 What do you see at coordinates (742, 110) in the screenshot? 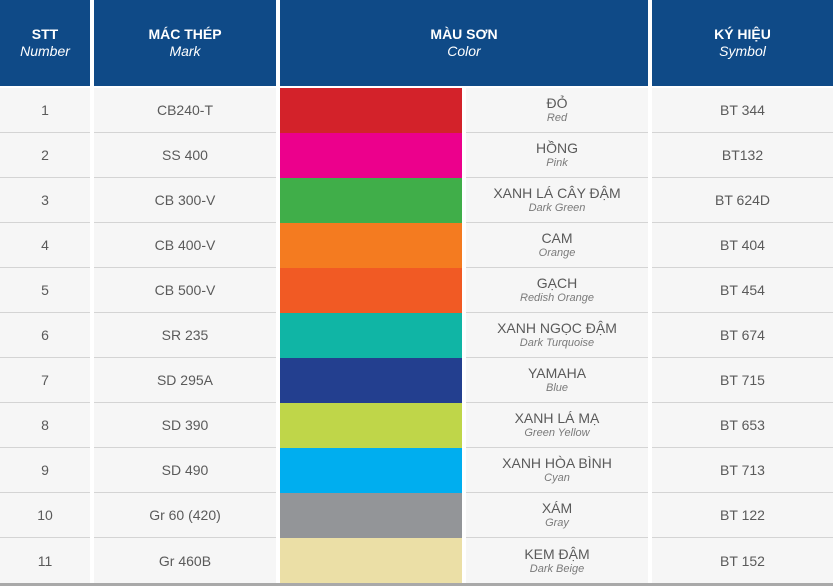
I see `cell-symbol: BT 344` at bounding box center [742, 110].